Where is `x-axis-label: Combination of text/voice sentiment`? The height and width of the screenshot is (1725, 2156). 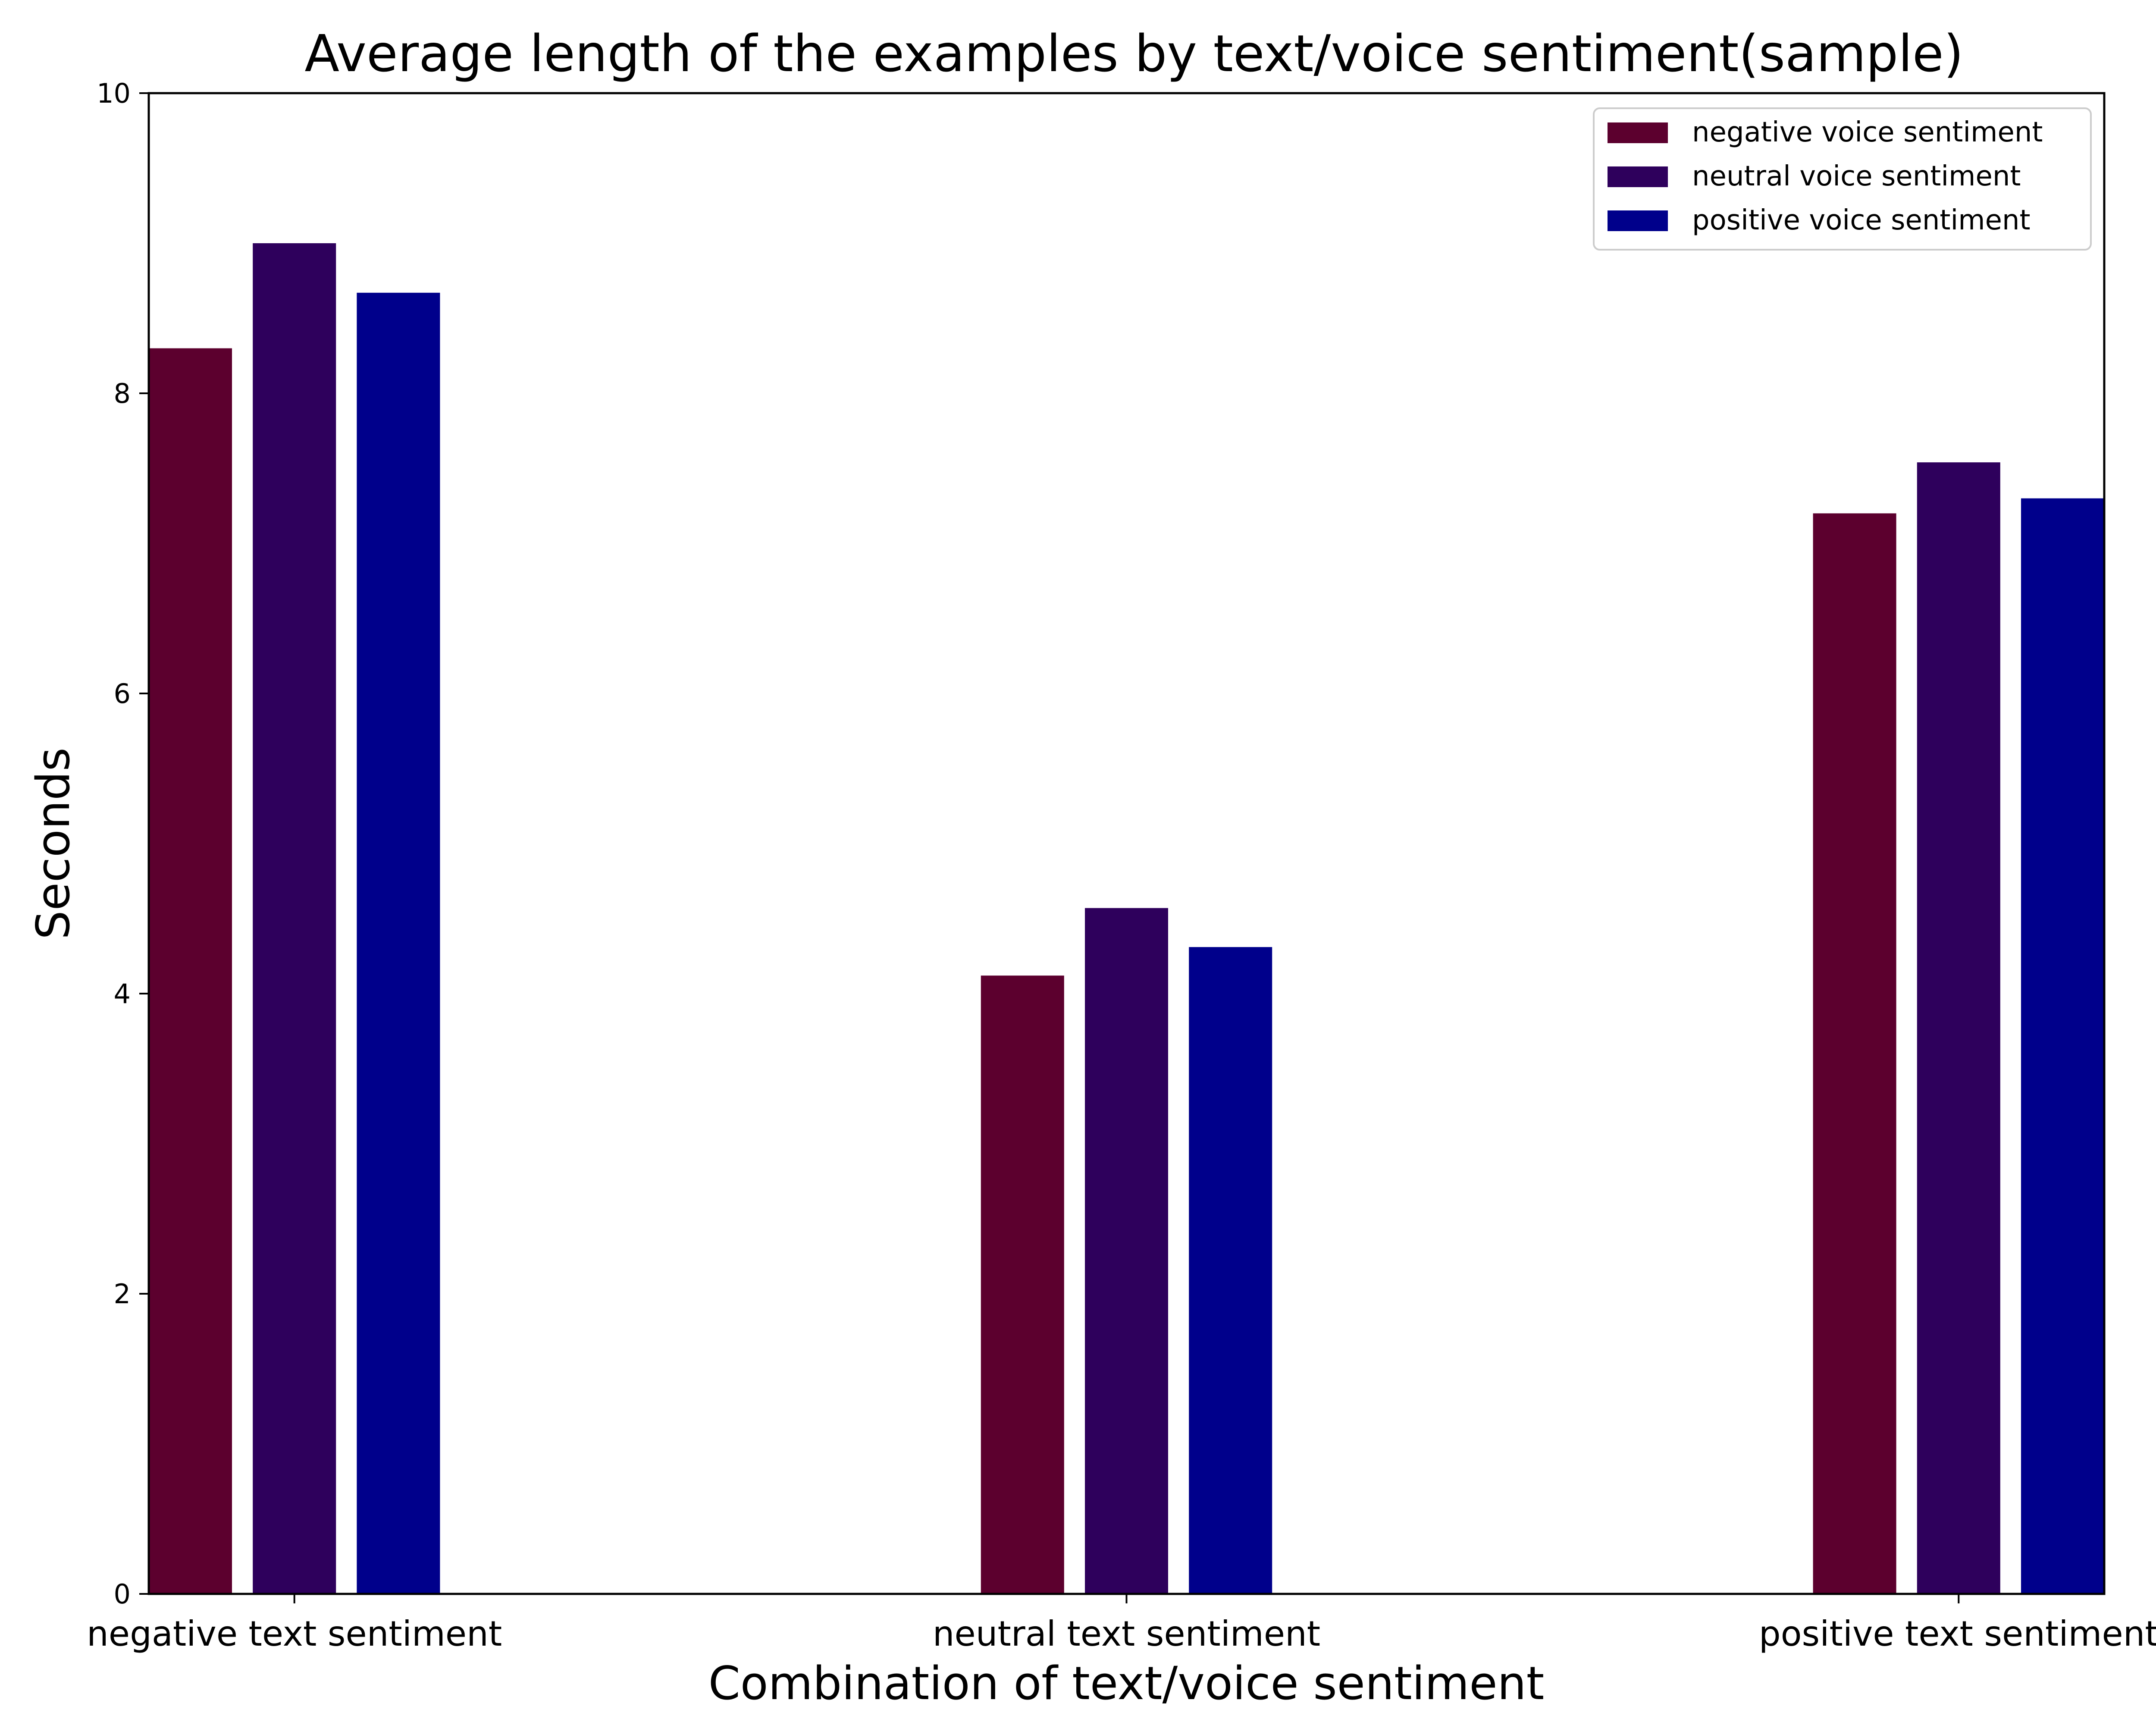
x-axis-label: Combination of text/voice sentiment is located at coordinates (1126, 1683).